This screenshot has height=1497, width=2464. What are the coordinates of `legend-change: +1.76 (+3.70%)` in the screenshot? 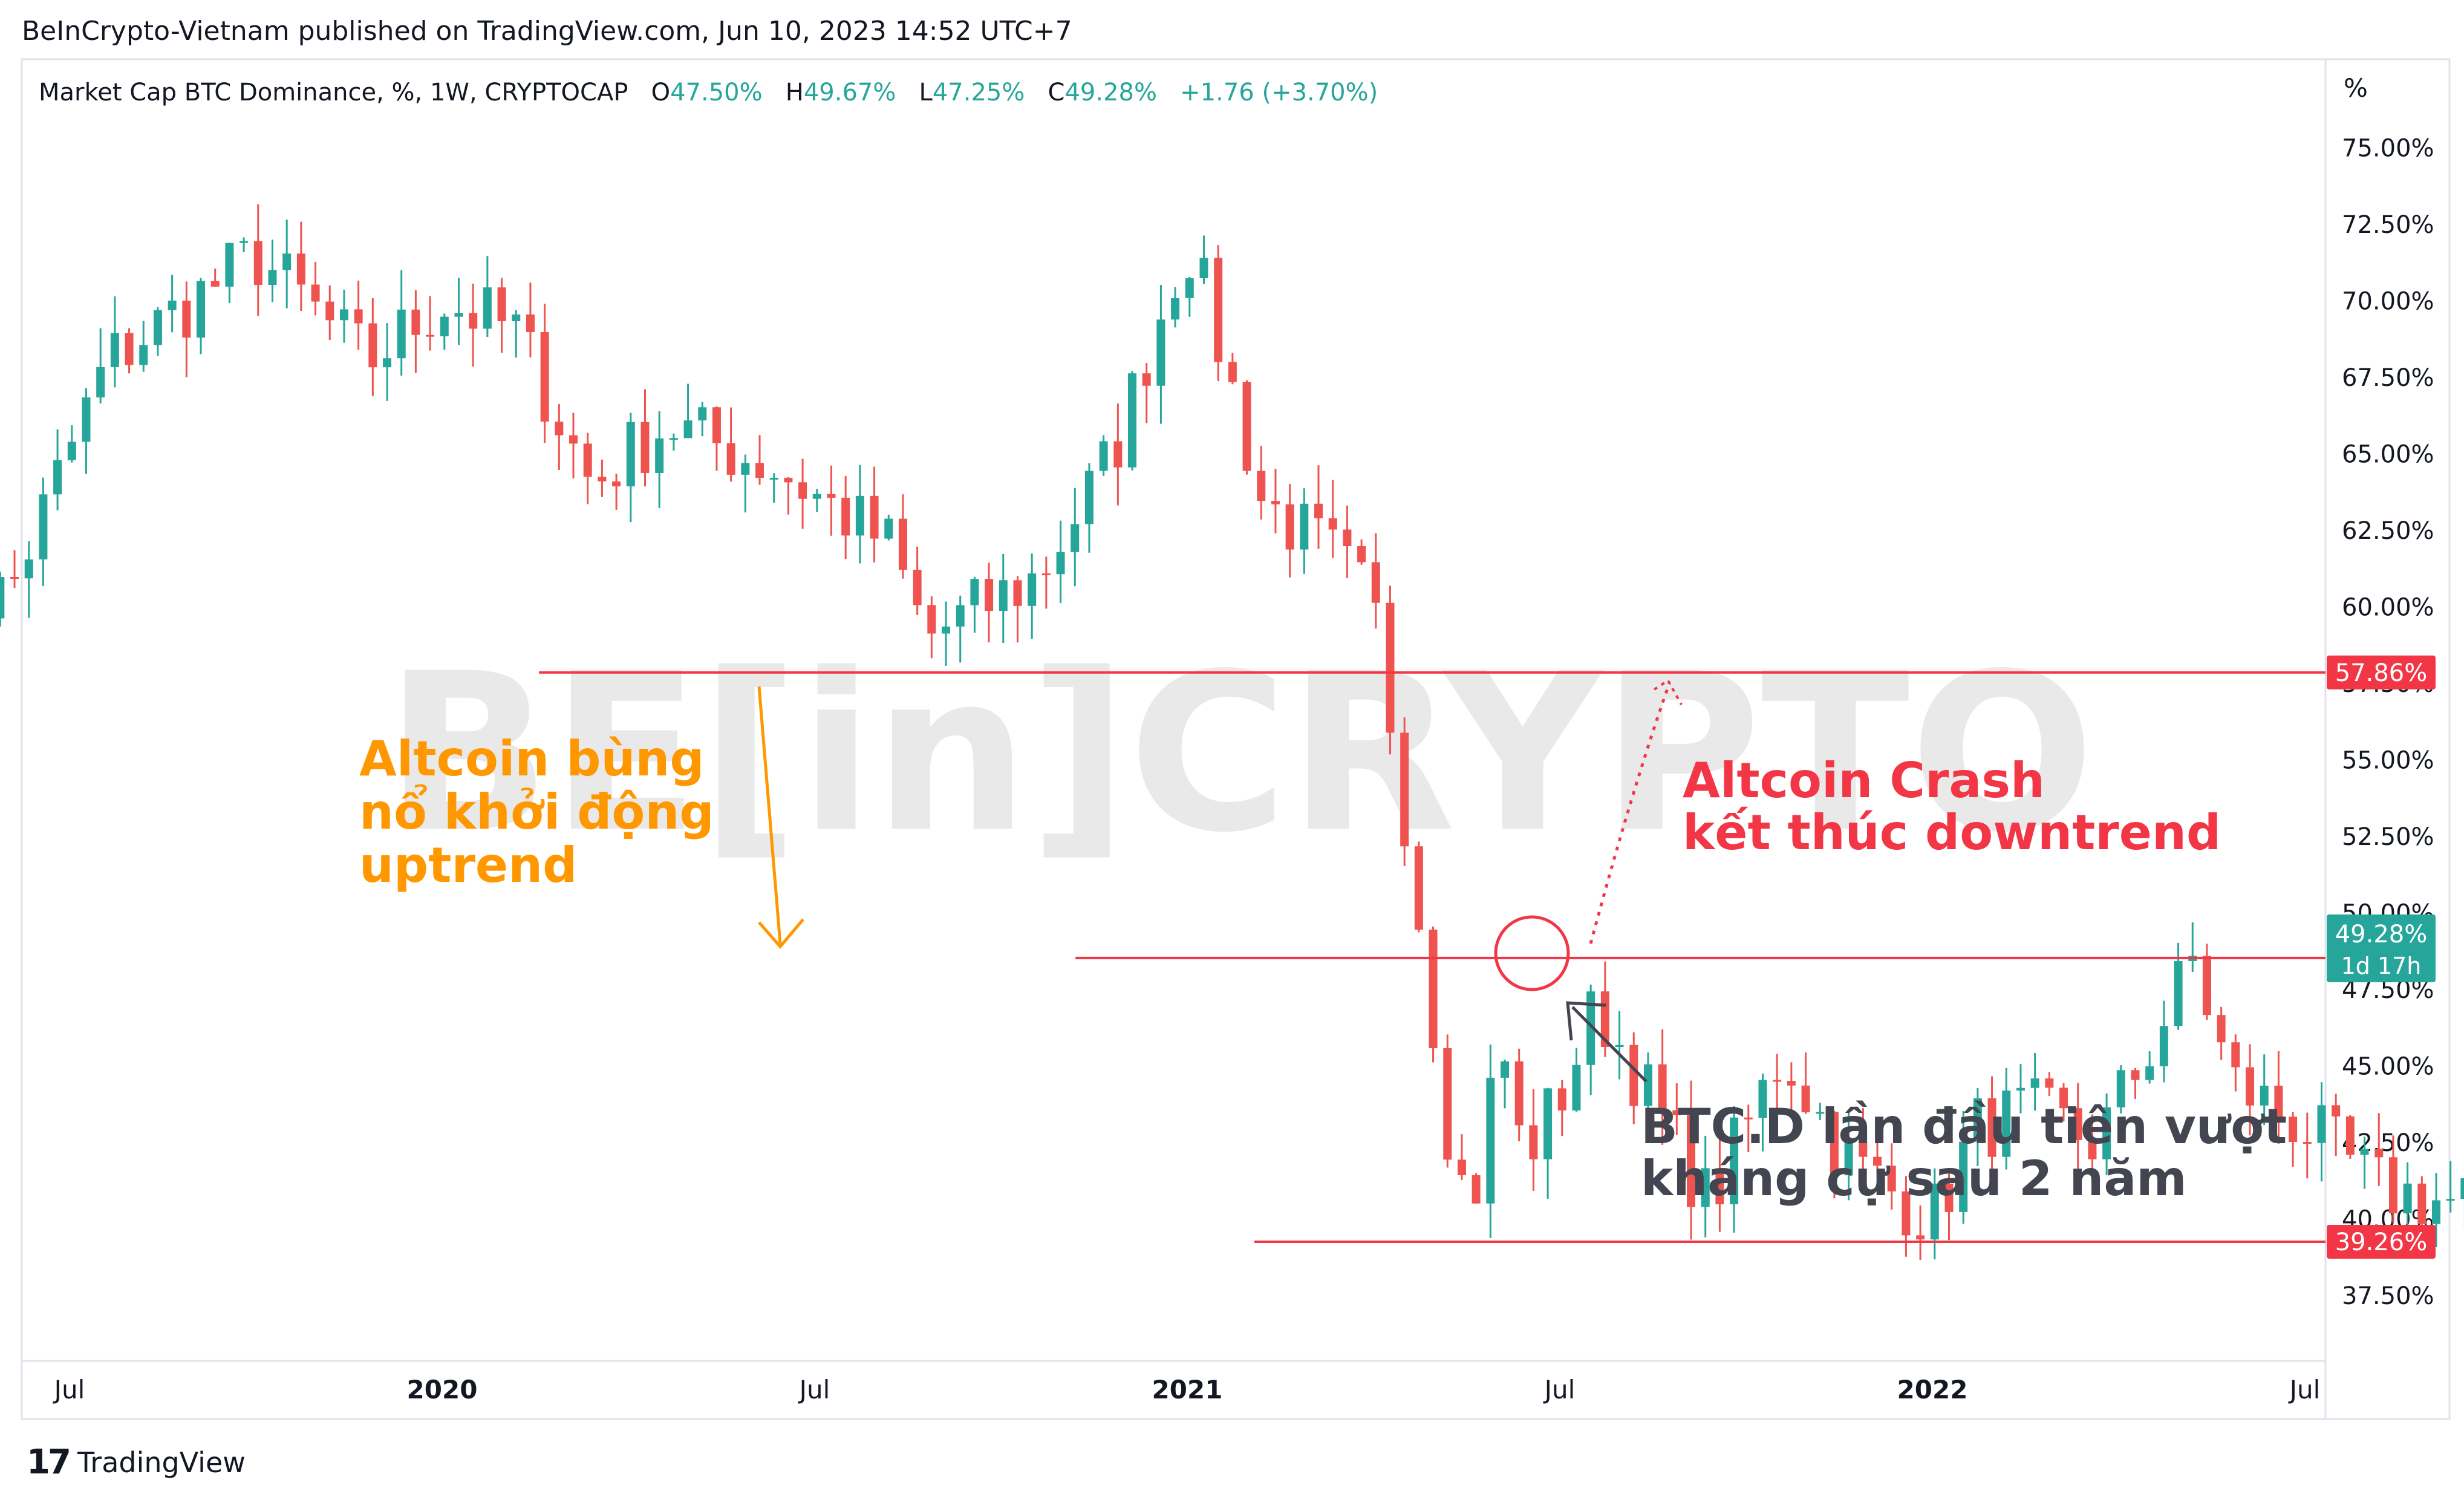 It's located at (1279, 92).